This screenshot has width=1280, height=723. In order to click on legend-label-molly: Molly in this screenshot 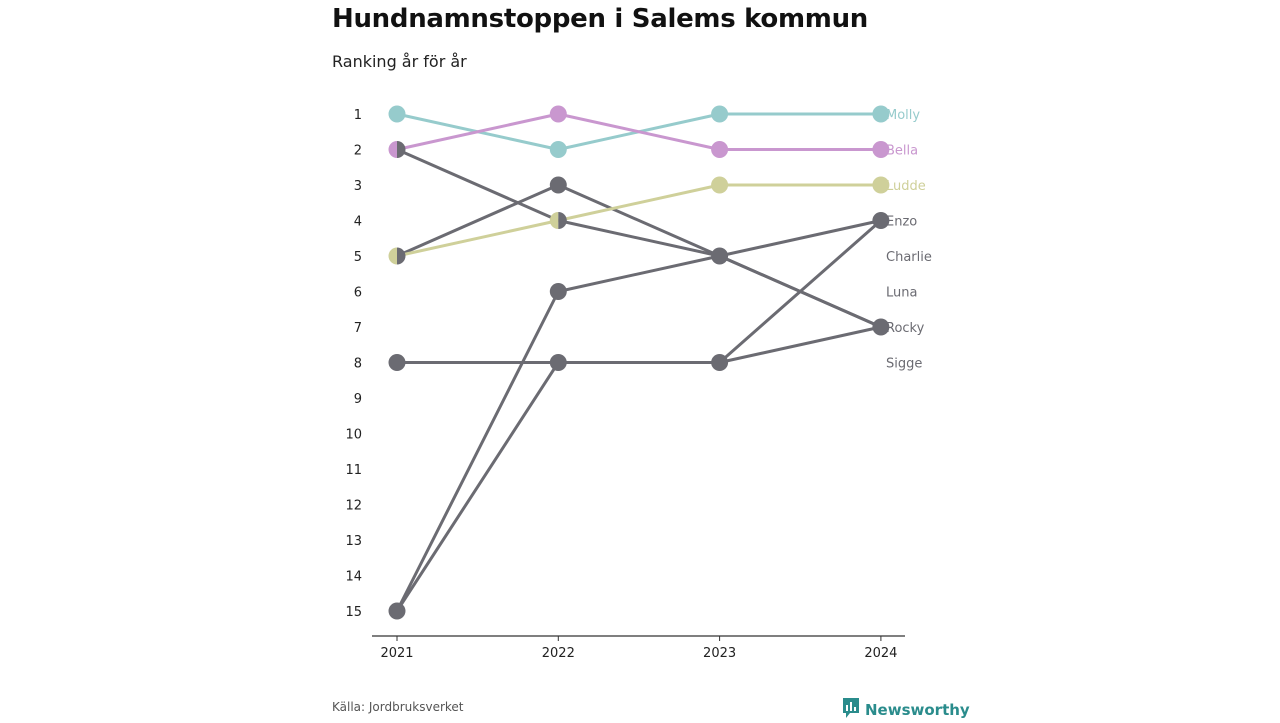, I will do `click(903, 115)`.